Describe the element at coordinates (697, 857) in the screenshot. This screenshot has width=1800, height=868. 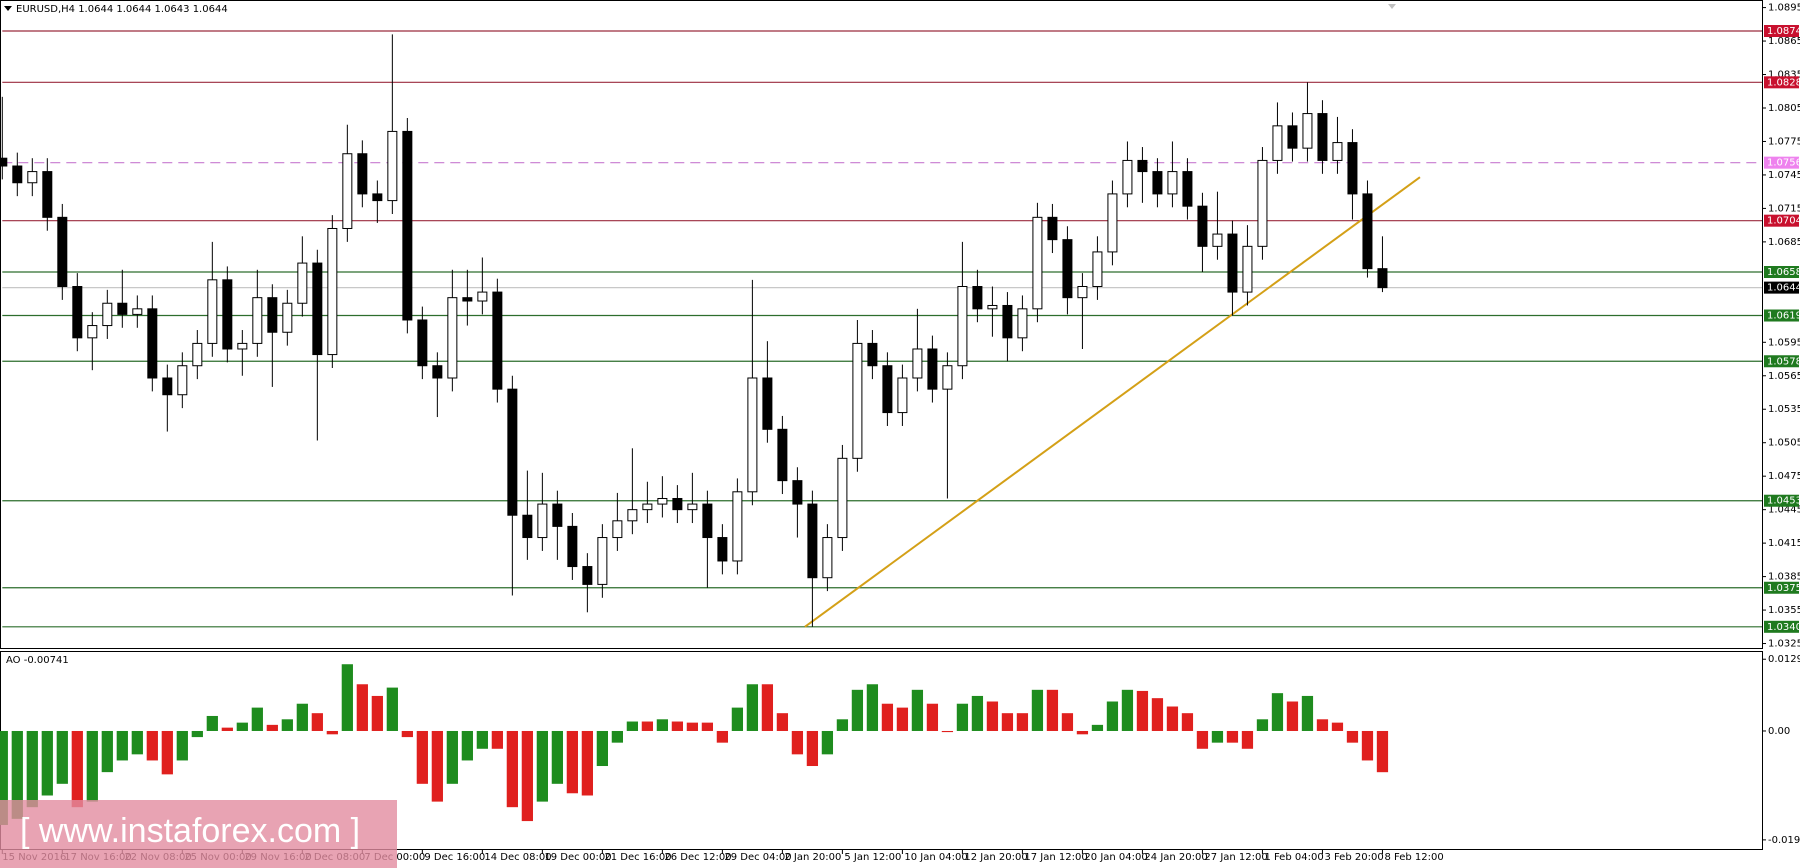
I see `x-tick-label: 26 Dec 12:00` at that location.